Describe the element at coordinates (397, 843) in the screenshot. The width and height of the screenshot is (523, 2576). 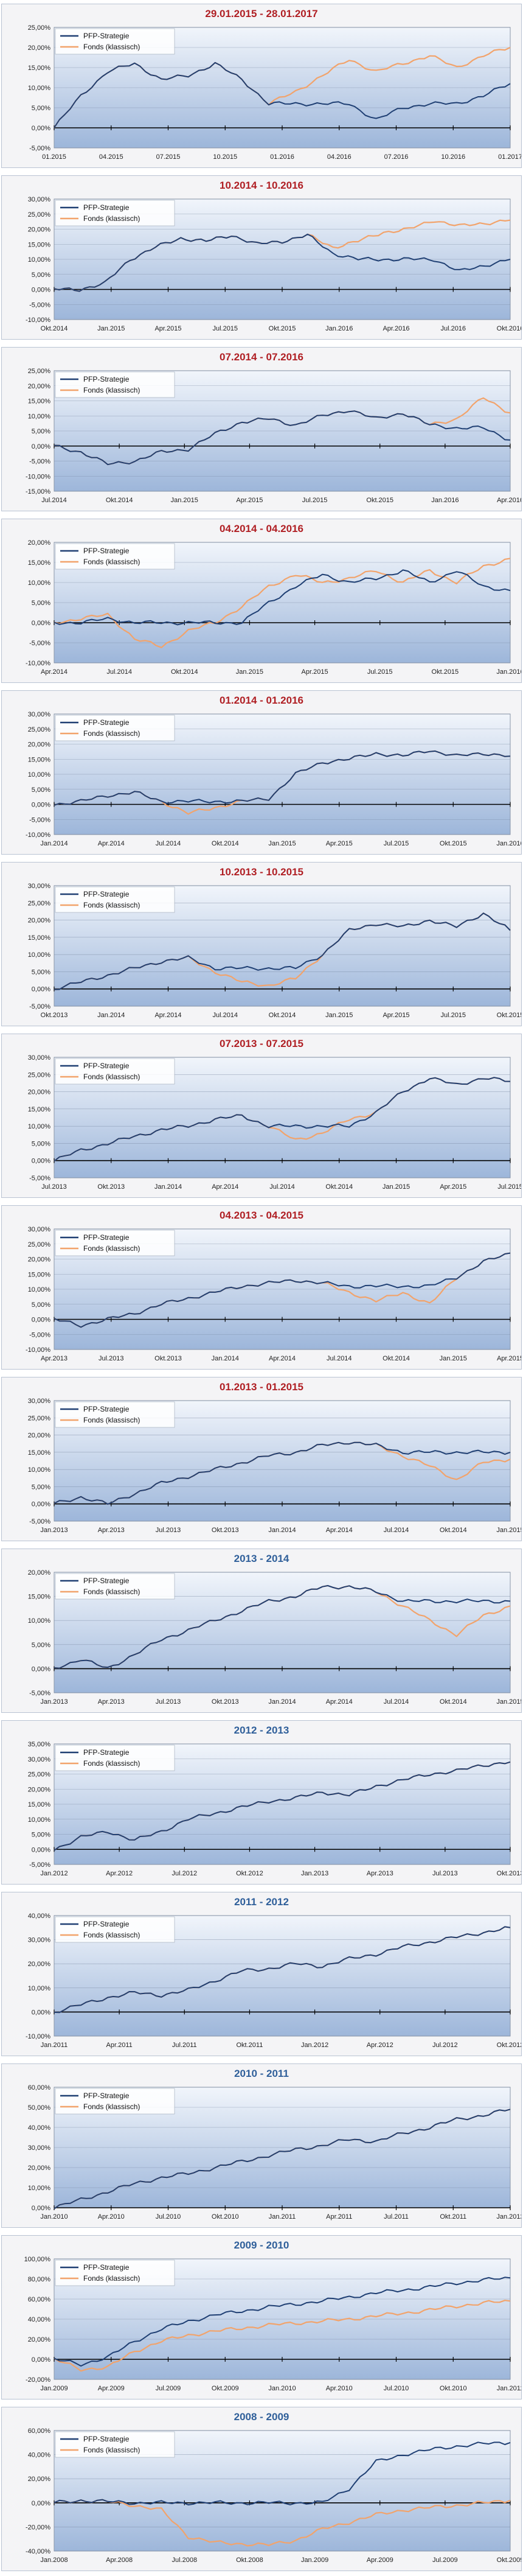
I see `x-tick-label: Jul.2015` at that location.